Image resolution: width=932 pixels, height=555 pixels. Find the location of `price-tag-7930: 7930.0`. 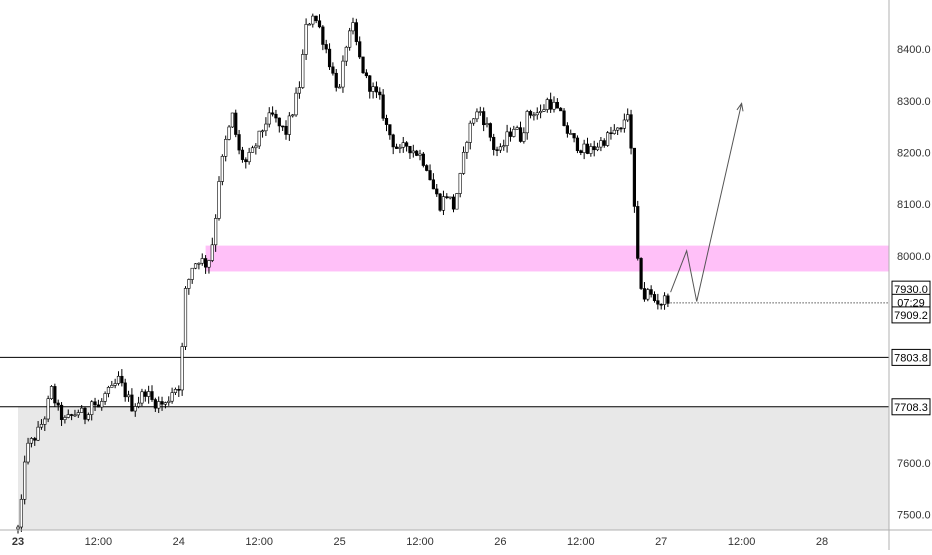

price-tag-7930: 7930.0 is located at coordinates (911, 289).